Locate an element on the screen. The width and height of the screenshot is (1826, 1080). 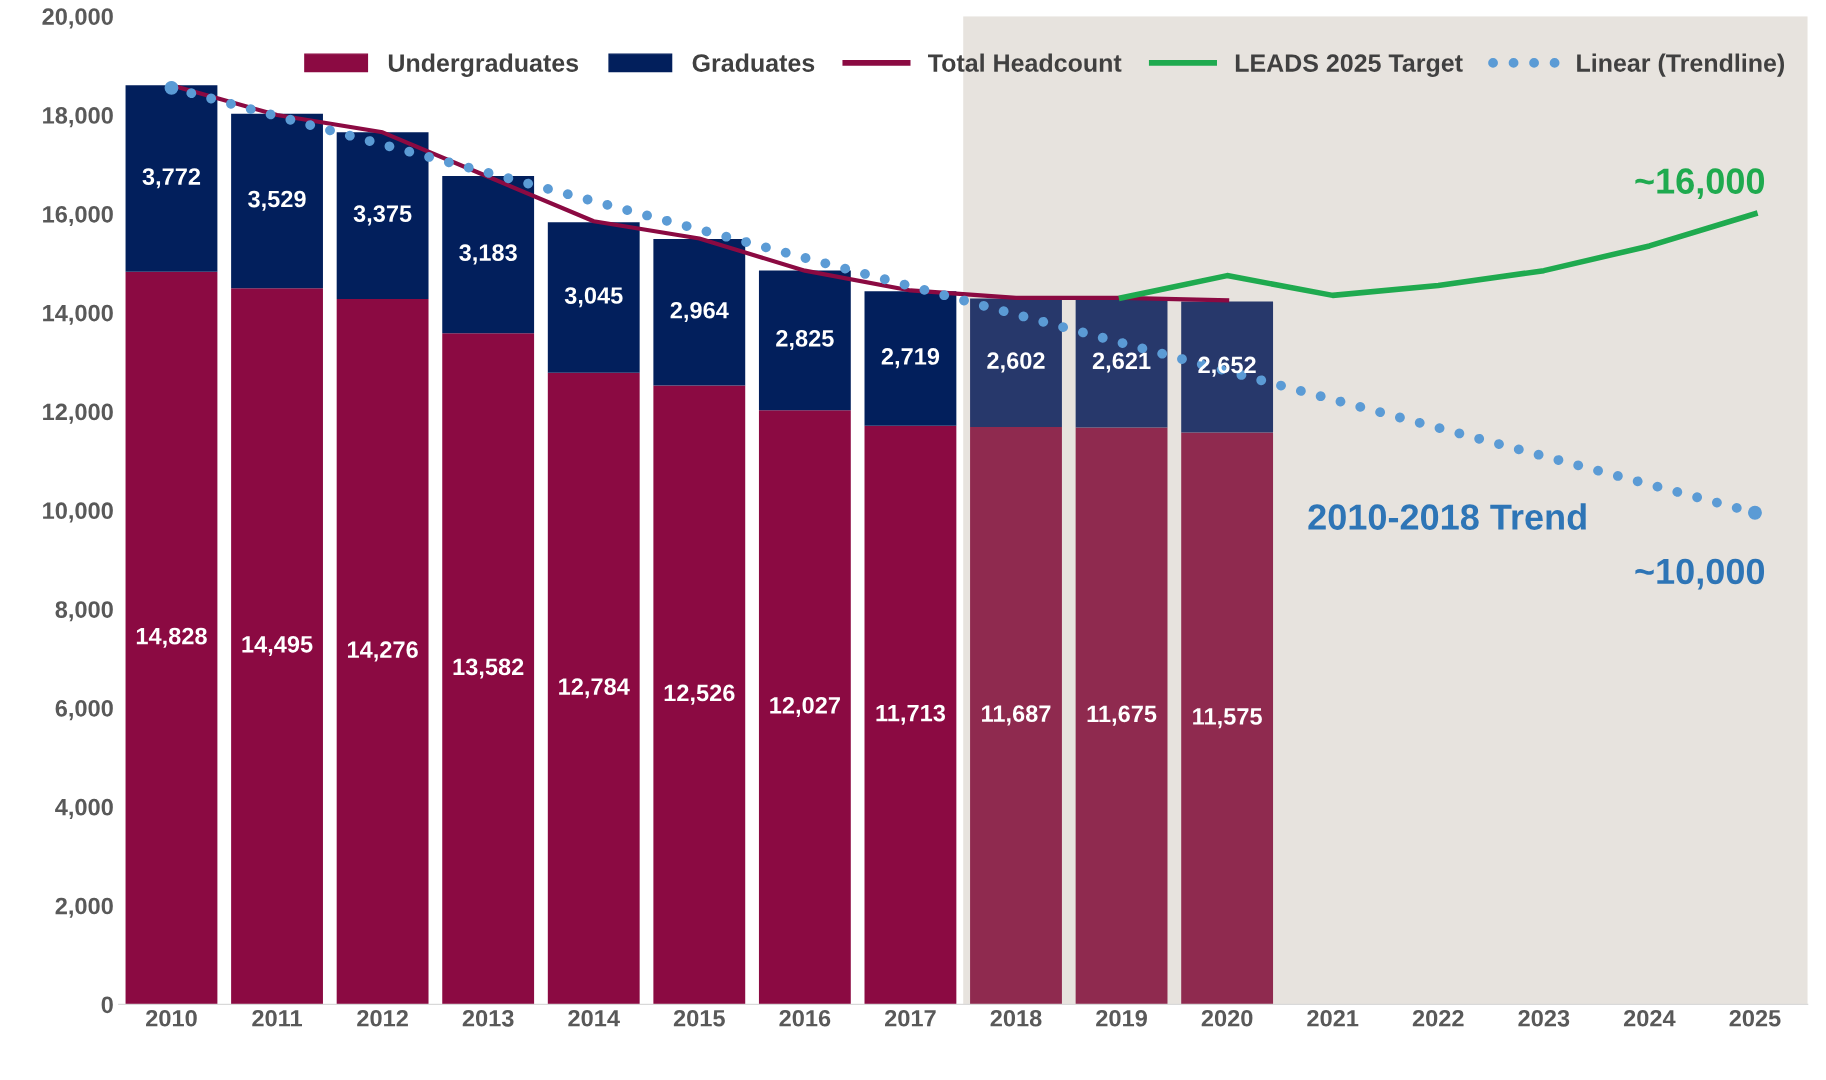
legend-label: Undergraduates is located at coordinates (483, 65).